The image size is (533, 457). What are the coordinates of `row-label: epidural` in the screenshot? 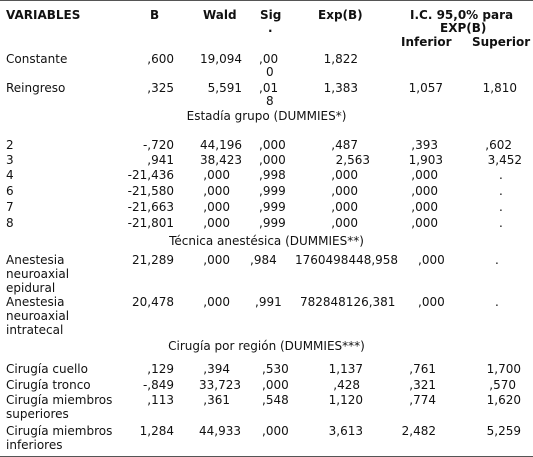 It's located at (31, 288).